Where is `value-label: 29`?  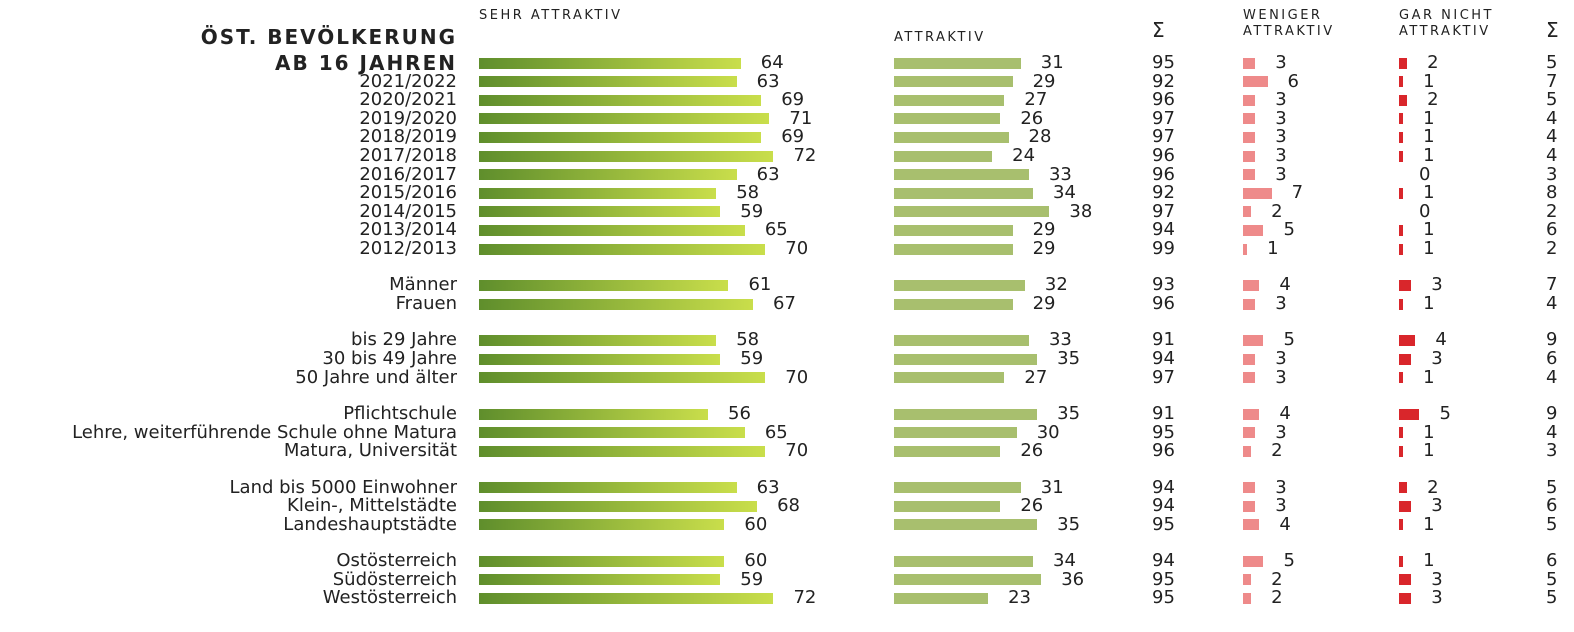
value-label: 29 is located at coordinates (1044, 303).